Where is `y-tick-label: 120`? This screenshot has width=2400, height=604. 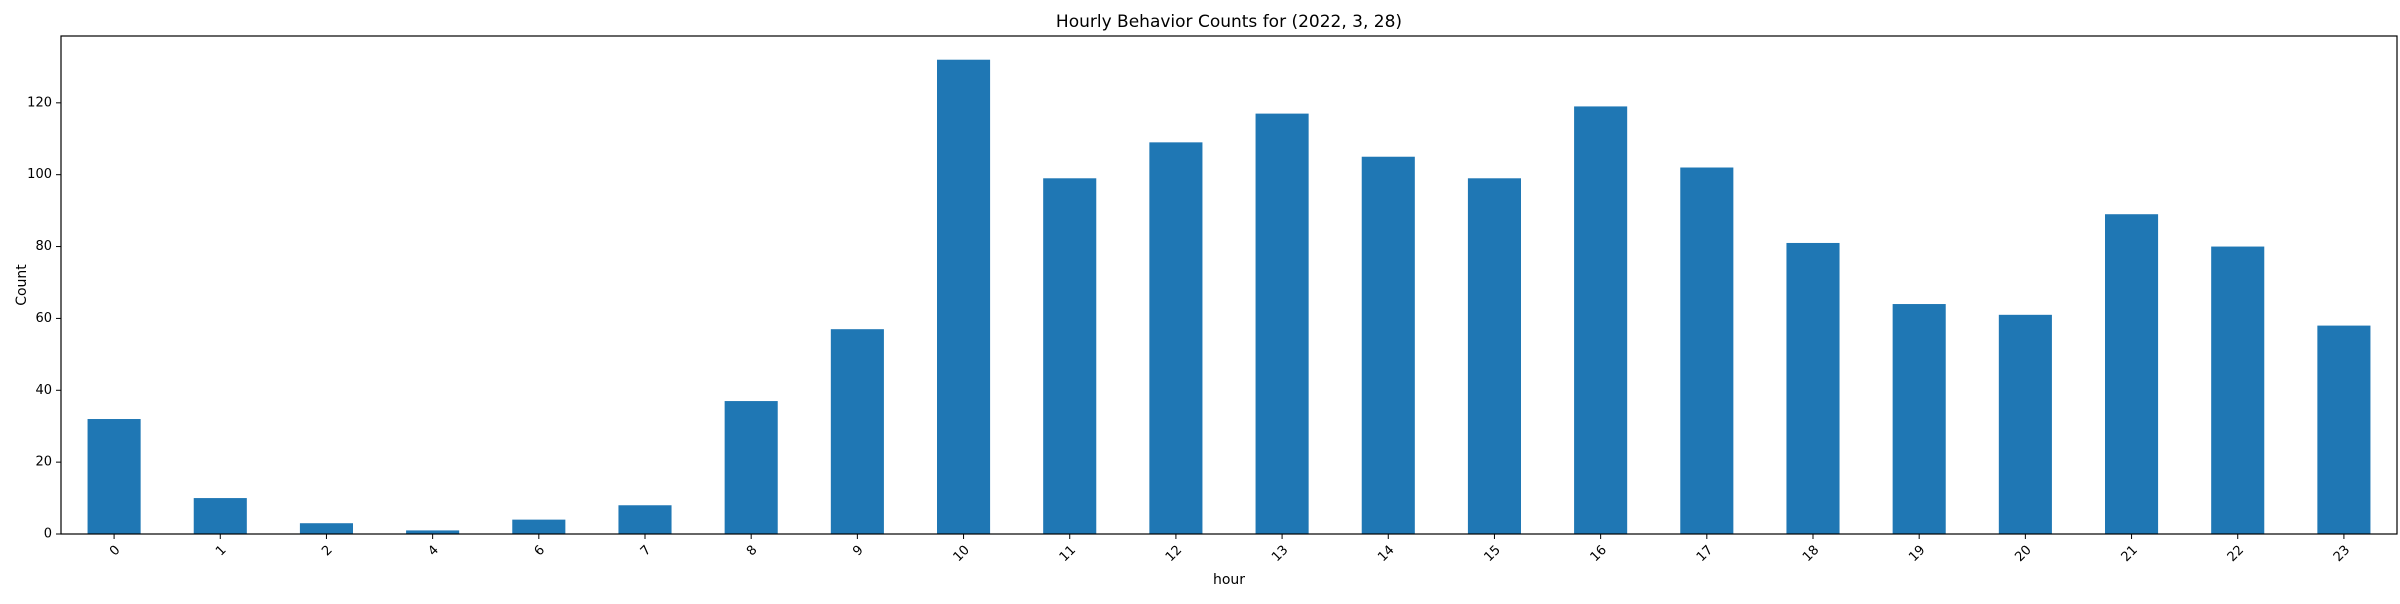 y-tick-label: 120 is located at coordinates (39, 102).